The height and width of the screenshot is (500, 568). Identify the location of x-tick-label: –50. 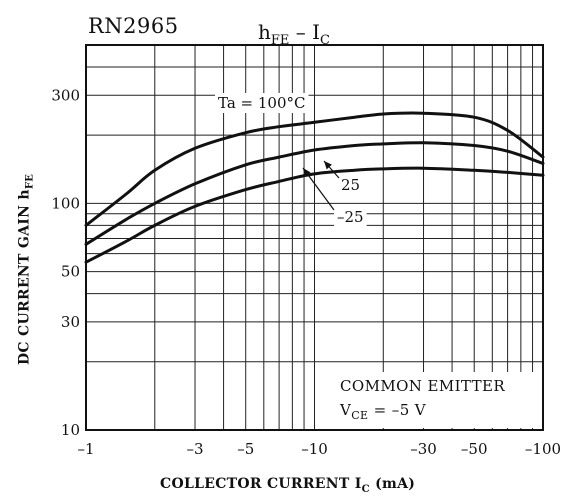
(474, 449).